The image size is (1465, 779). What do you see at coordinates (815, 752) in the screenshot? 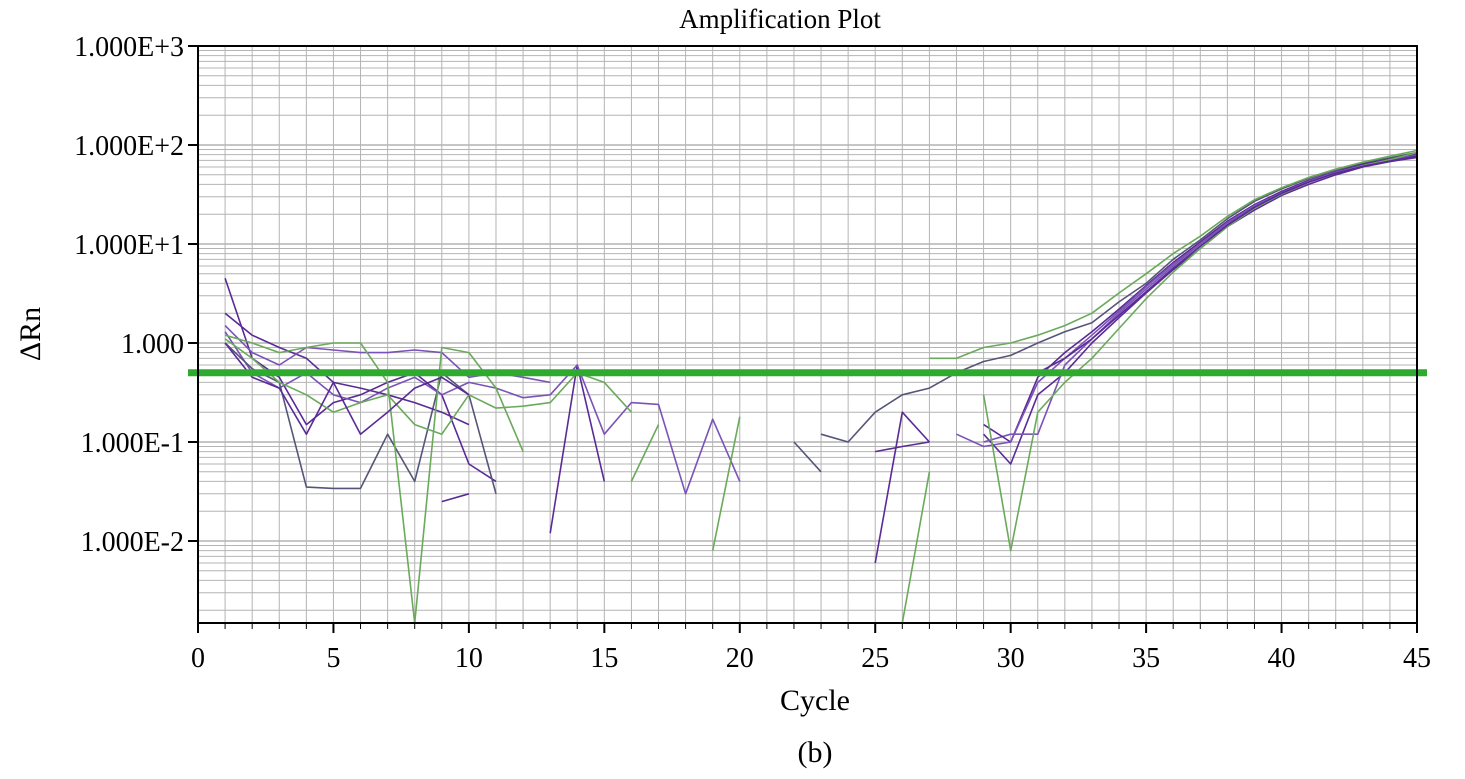
I see `figure-caption: (b)` at bounding box center [815, 752].